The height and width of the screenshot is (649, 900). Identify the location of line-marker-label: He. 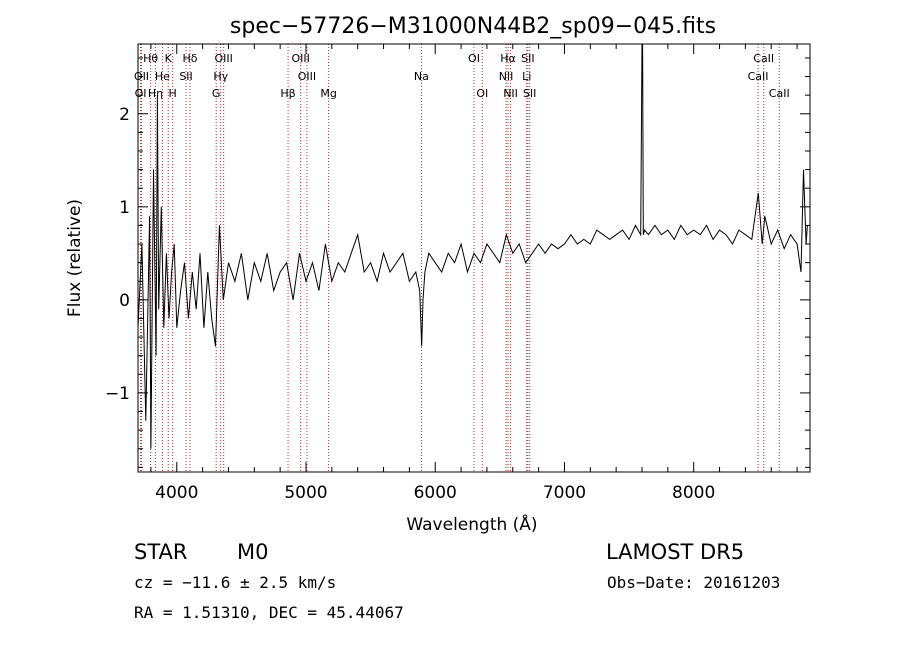
(162, 76).